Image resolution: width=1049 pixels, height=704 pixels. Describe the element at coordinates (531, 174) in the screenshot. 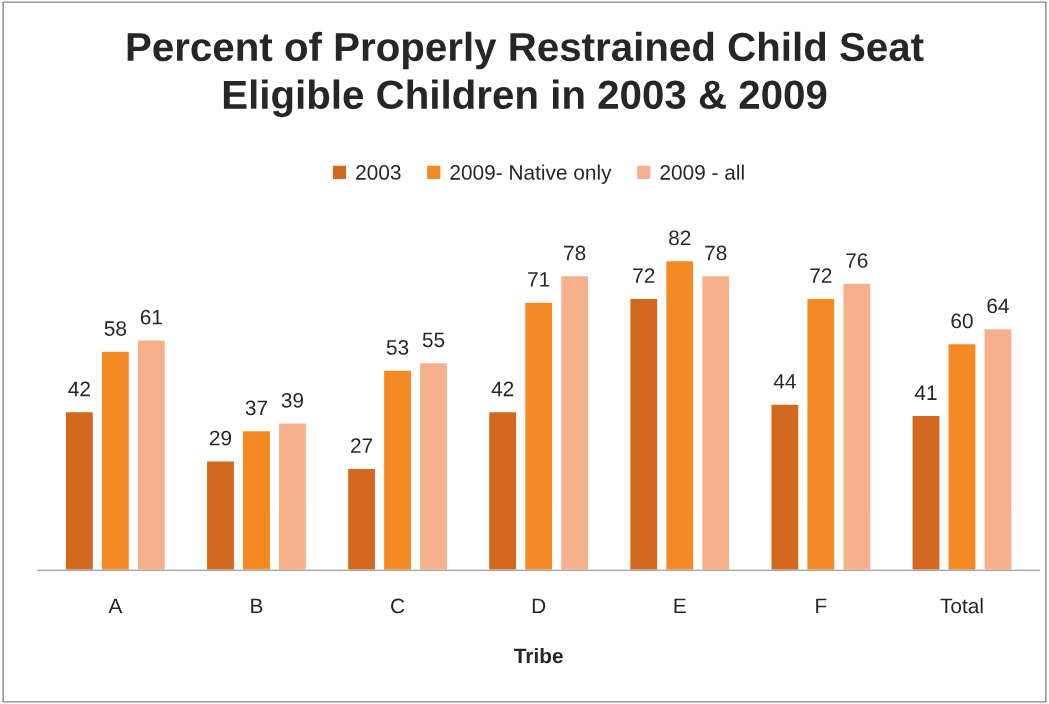

I see `legend-label: 2009- Native only` at that location.